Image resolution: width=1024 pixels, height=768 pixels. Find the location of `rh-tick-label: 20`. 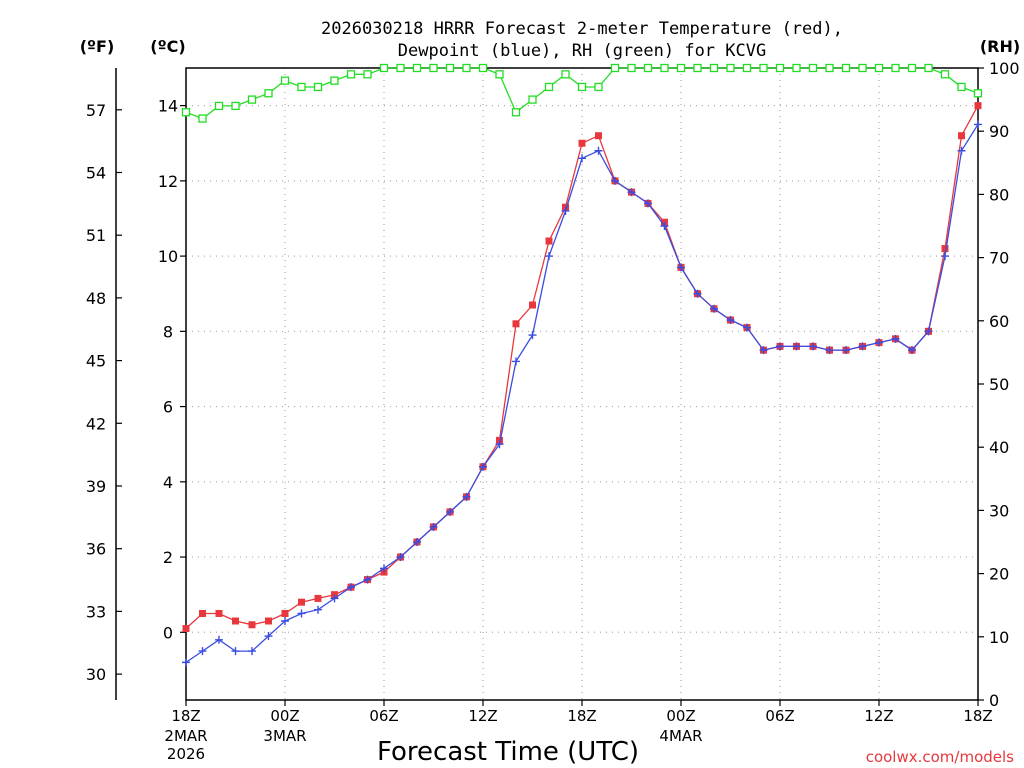

rh-tick-label: 20 is located at coordinates (999, 574).